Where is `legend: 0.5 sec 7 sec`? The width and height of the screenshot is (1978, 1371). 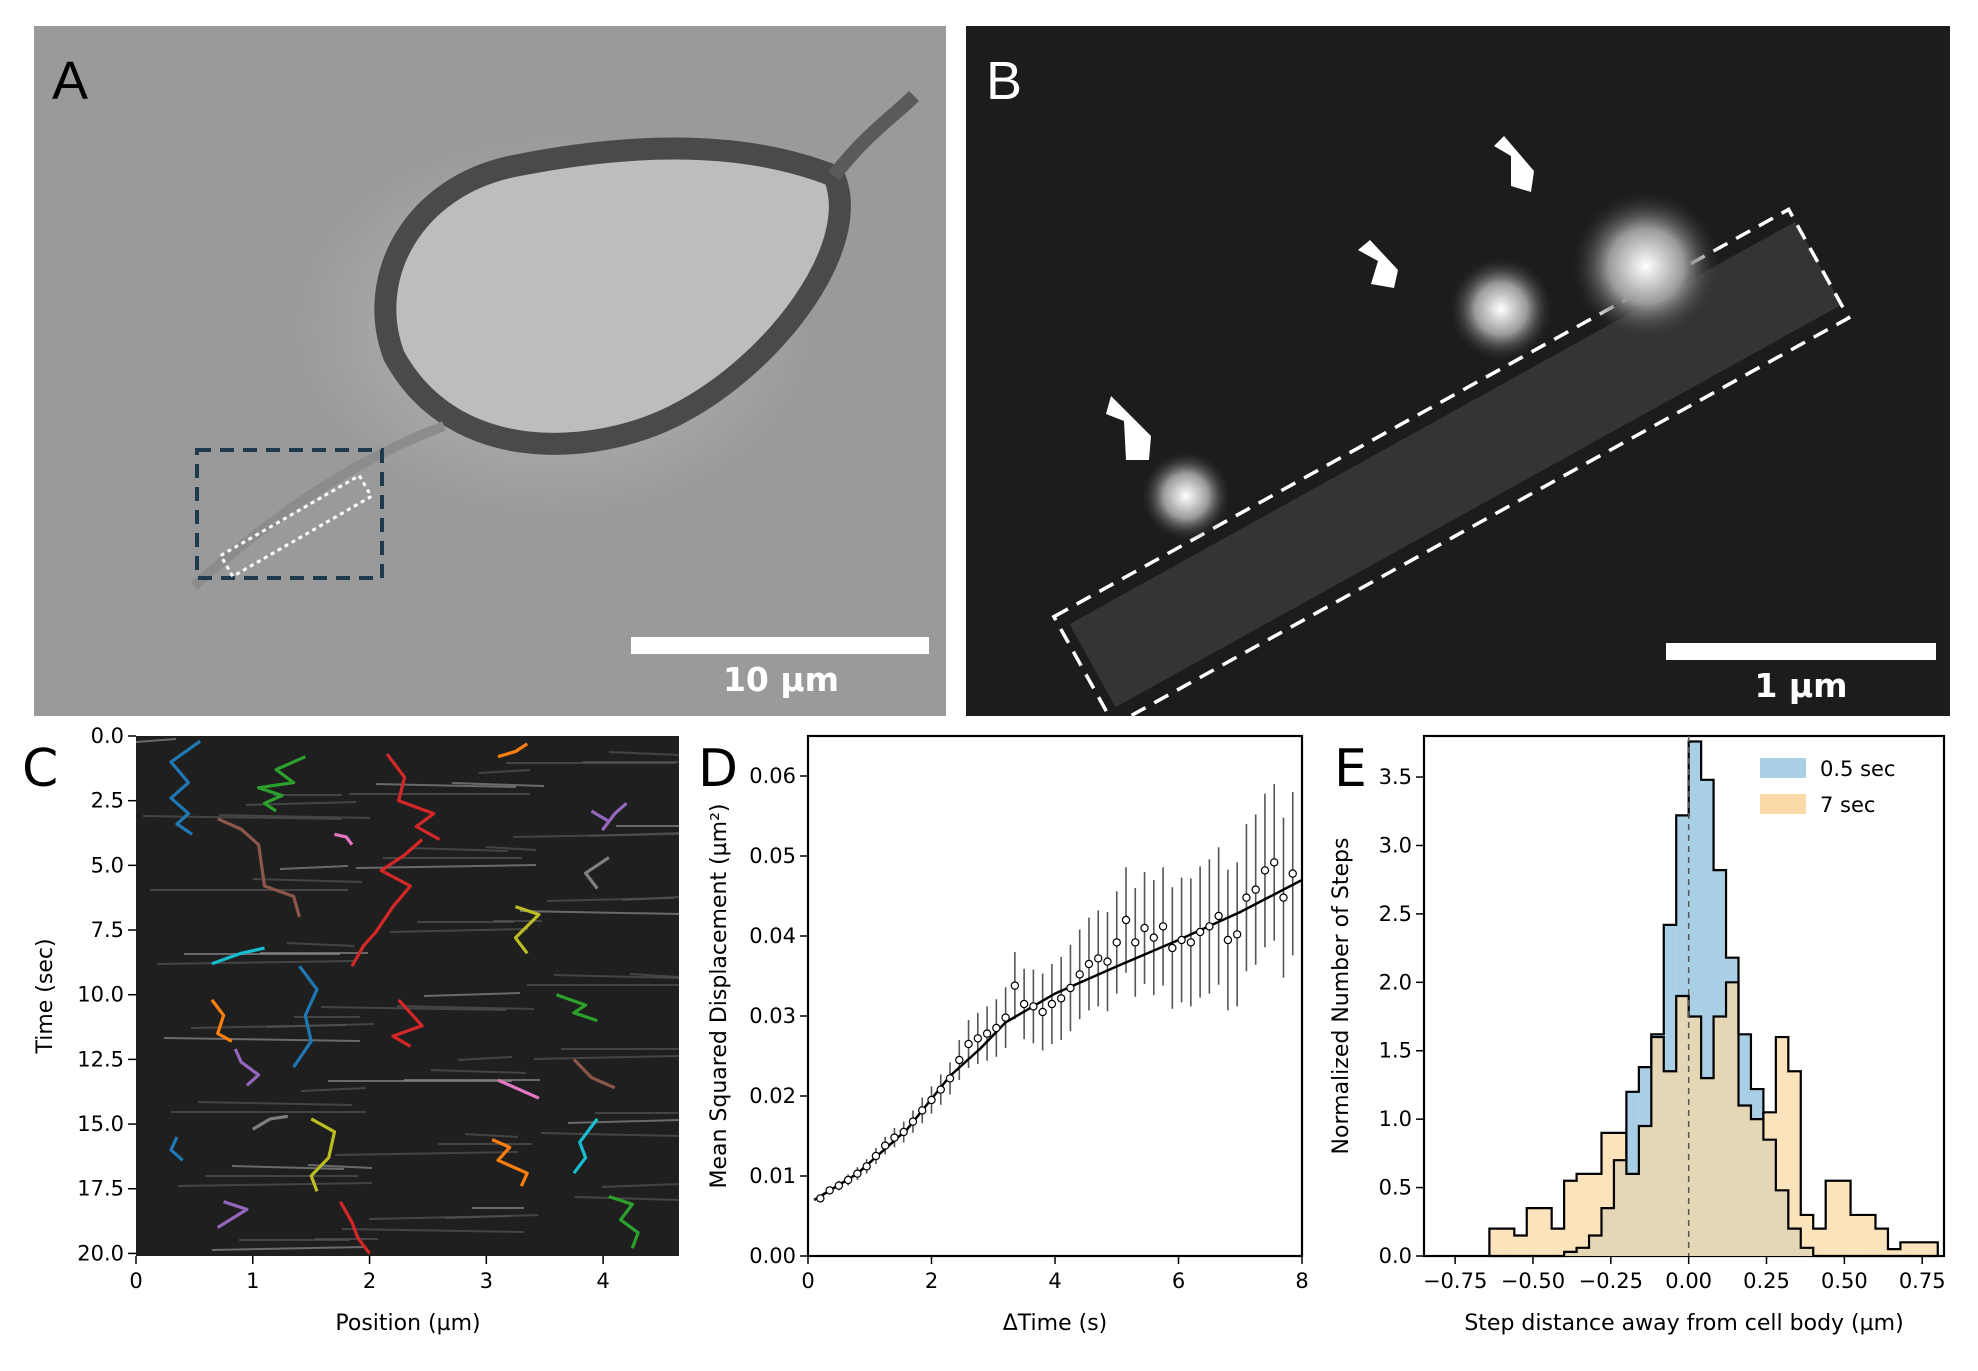 legend: 0.5 sec 7 sec is located at coordinates (1827, 787).